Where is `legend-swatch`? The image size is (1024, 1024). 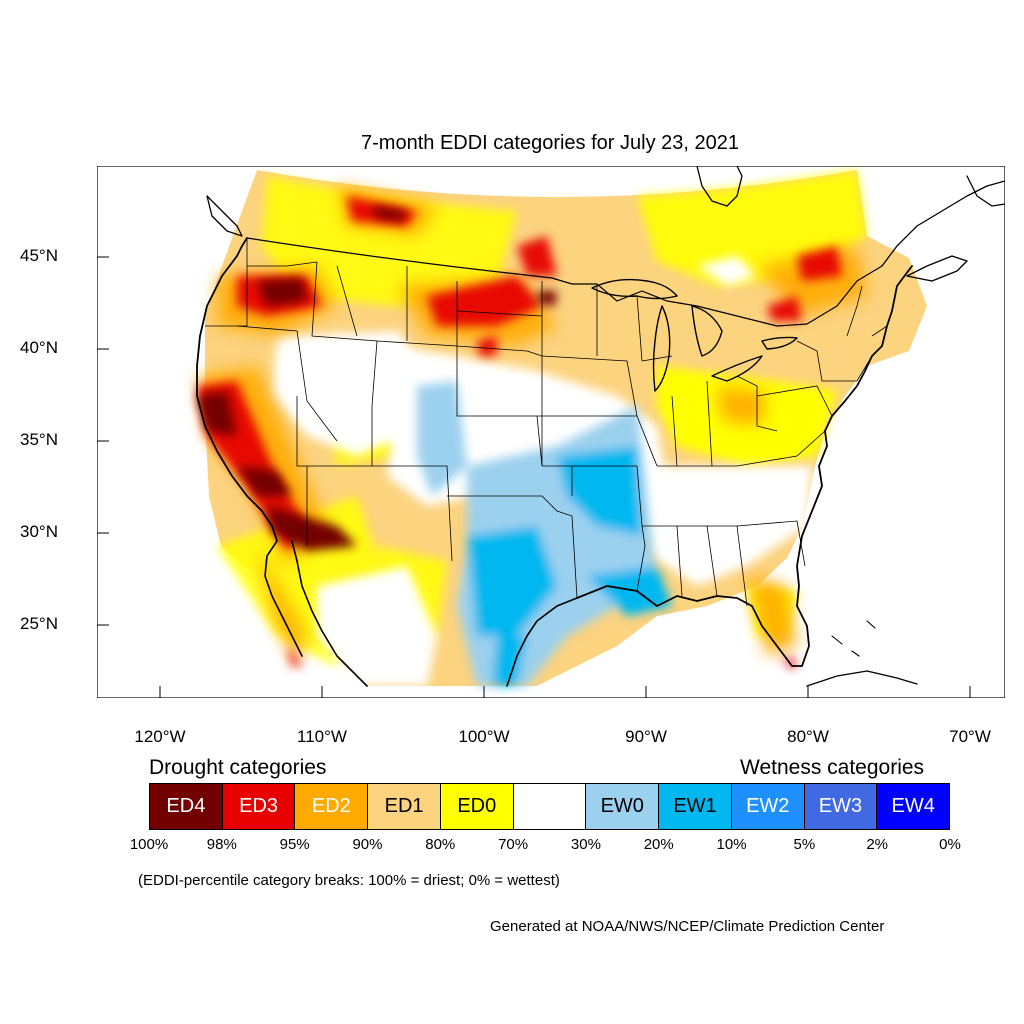
legend-swatch is located at coordinates (550, 806).